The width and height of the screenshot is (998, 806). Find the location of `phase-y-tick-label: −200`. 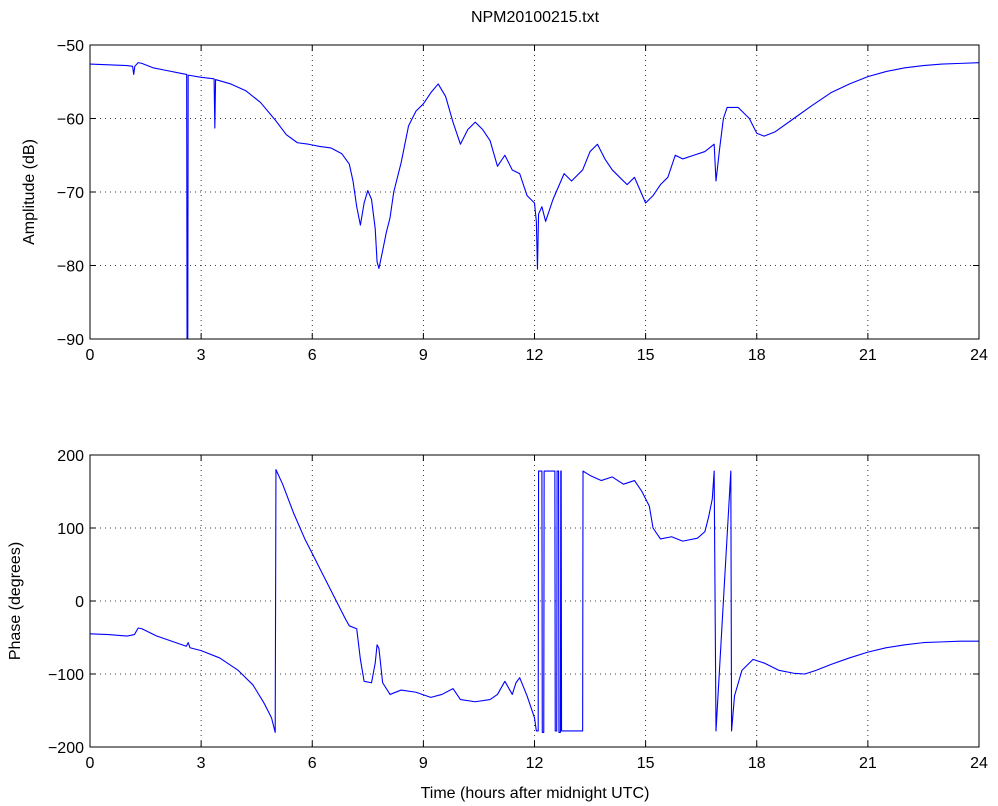

phase-y-tick-label: −200 is located at coordinates (66, 748).